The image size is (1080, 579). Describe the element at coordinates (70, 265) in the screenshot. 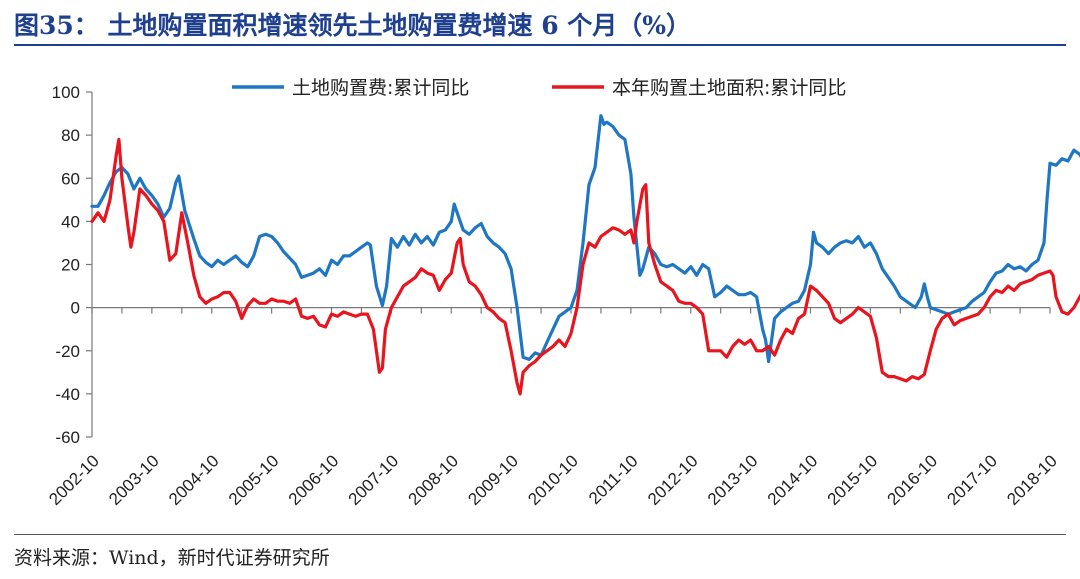

I see `y-tick-label: 20` at that location.